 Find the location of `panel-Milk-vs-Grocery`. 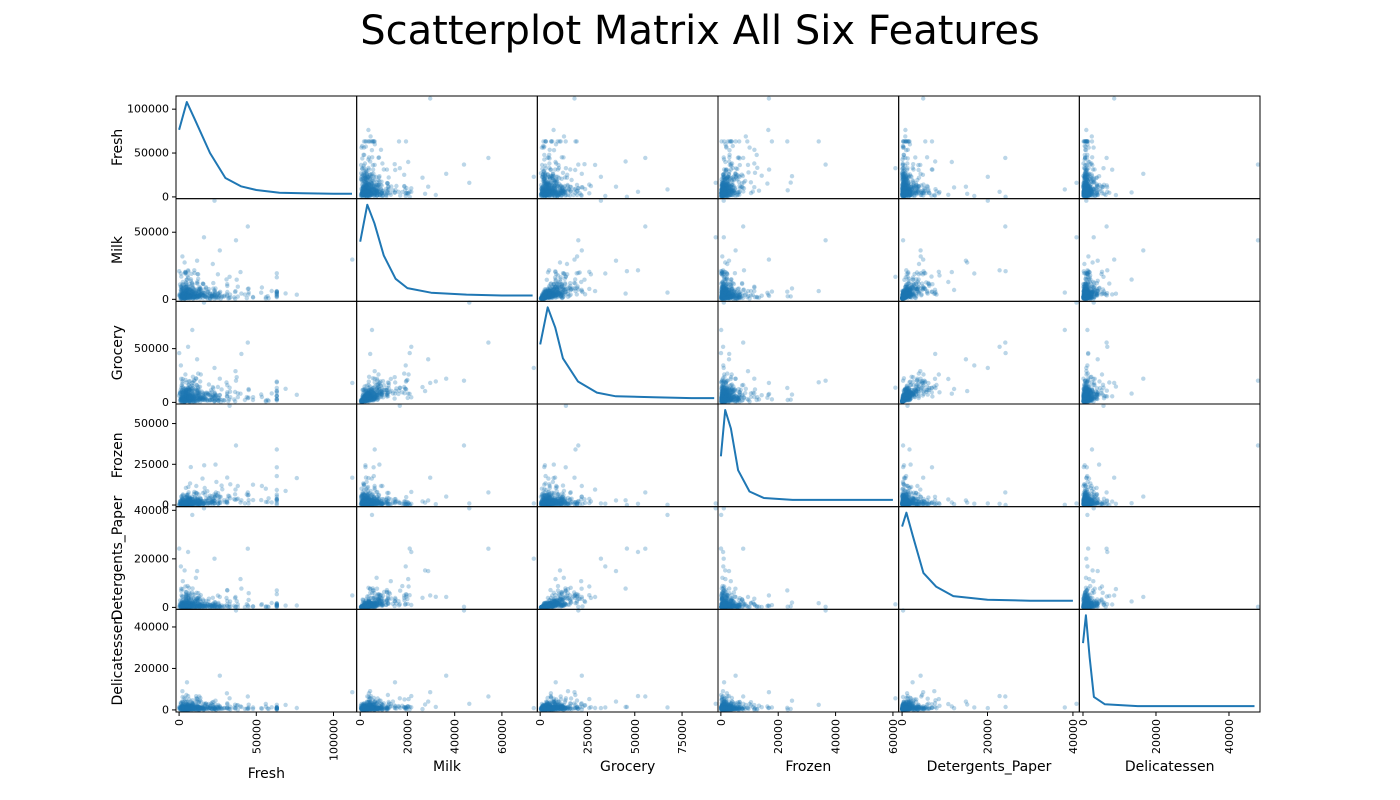

panel-Milk-vs-Grocery is located at coordinates (627, 250).